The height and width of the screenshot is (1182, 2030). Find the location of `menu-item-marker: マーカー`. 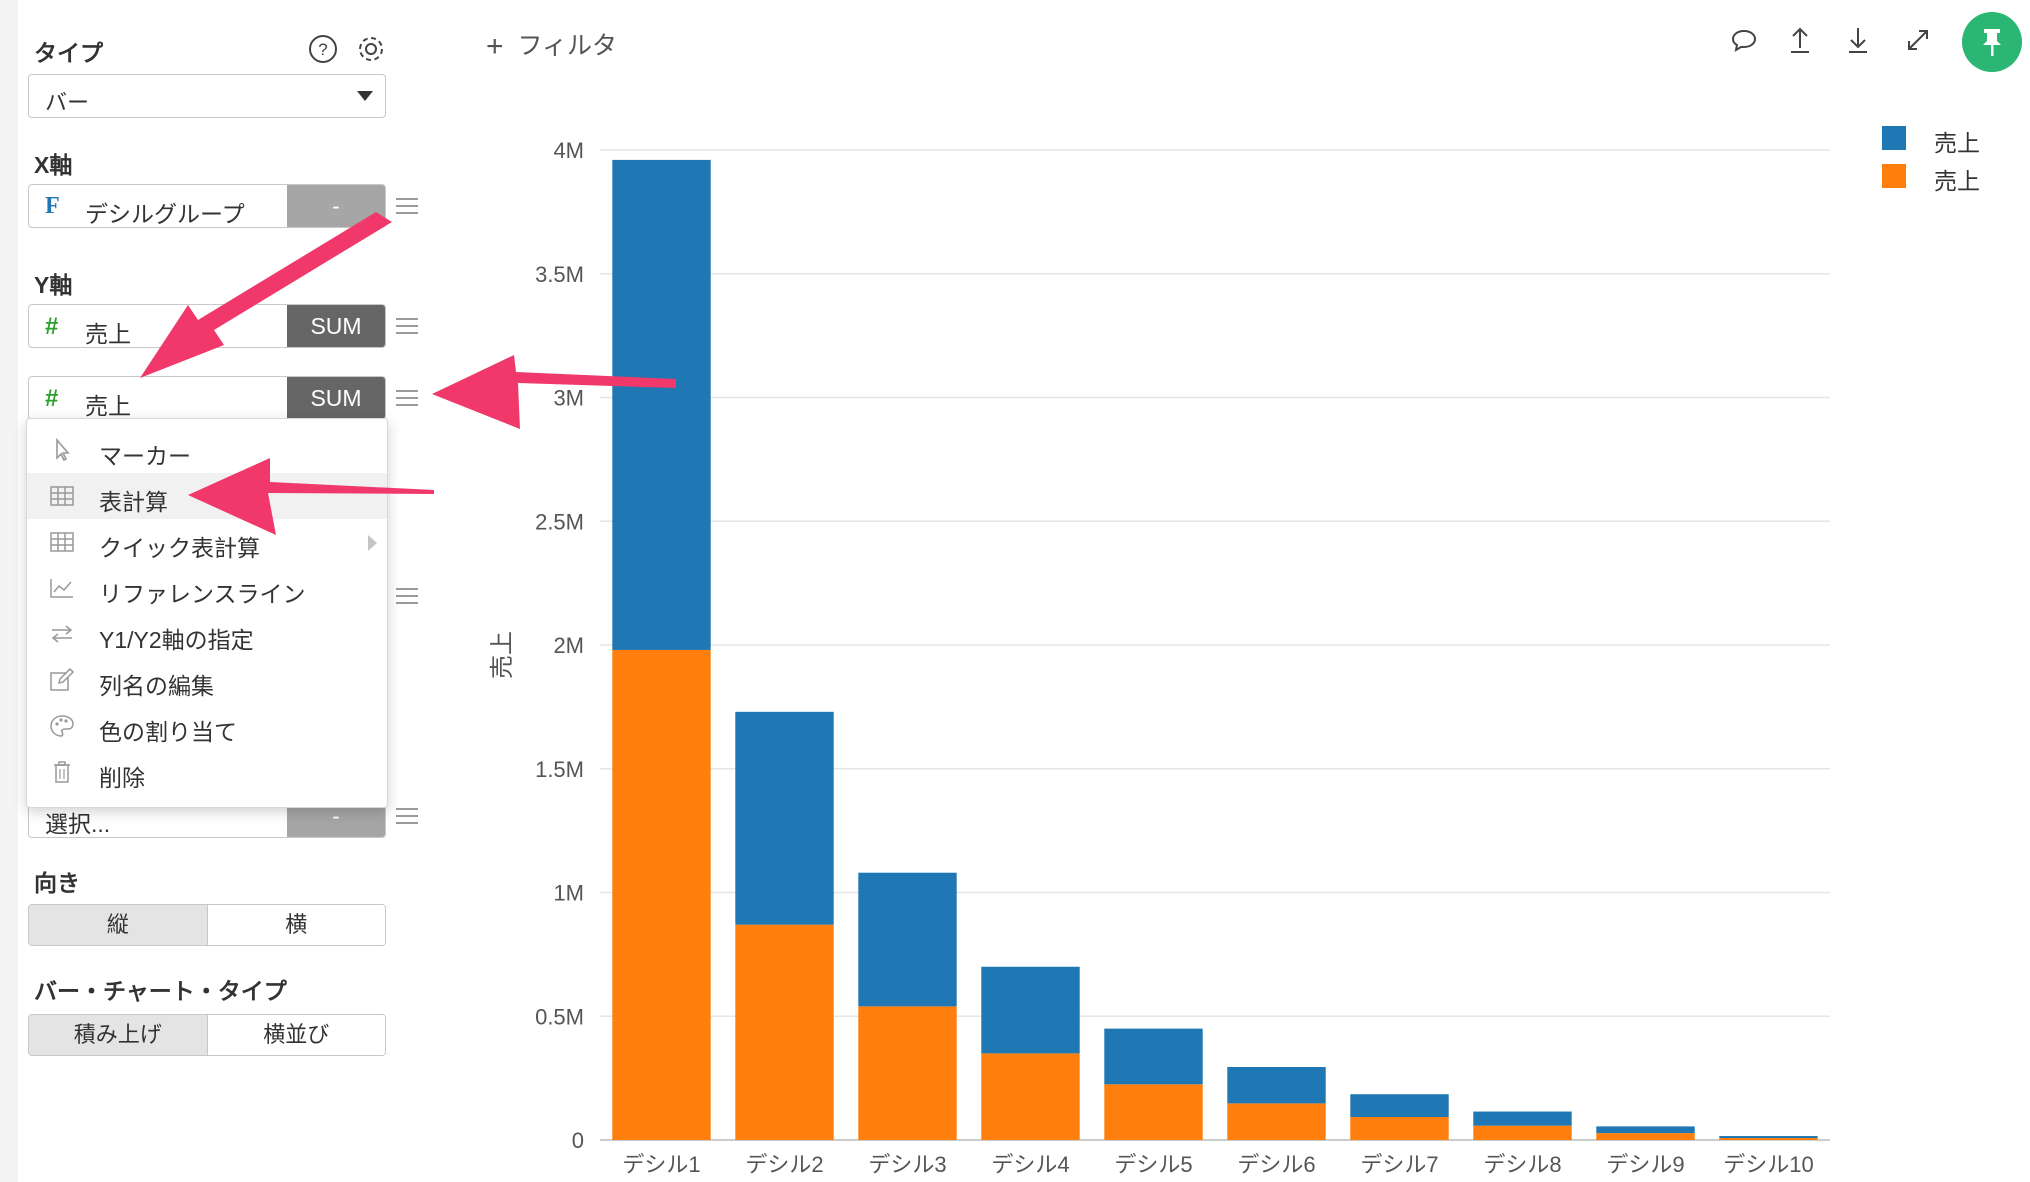

menu-item-marker: マーカー is located at coordinates (207, 450).